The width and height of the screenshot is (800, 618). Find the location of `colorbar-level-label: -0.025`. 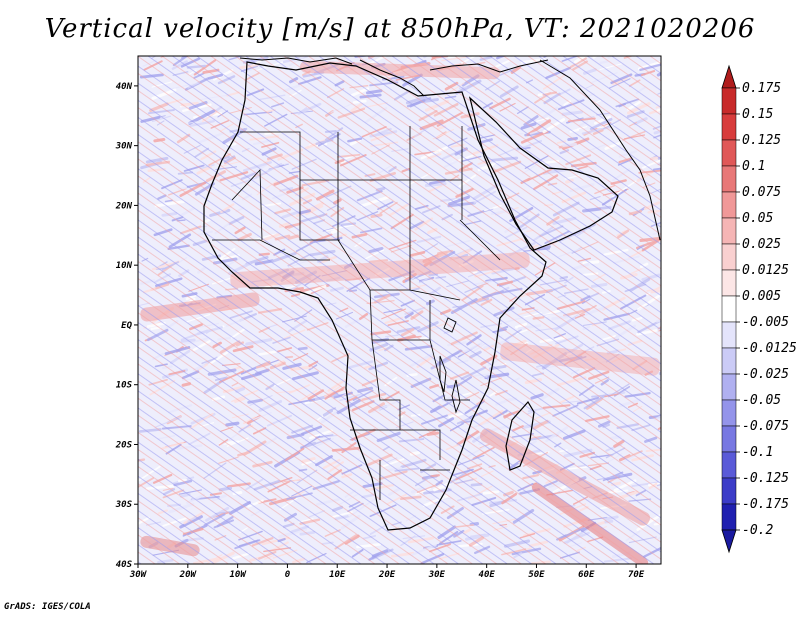

colorbar-level-label: -0.025 is located at coordinates (765, 374).